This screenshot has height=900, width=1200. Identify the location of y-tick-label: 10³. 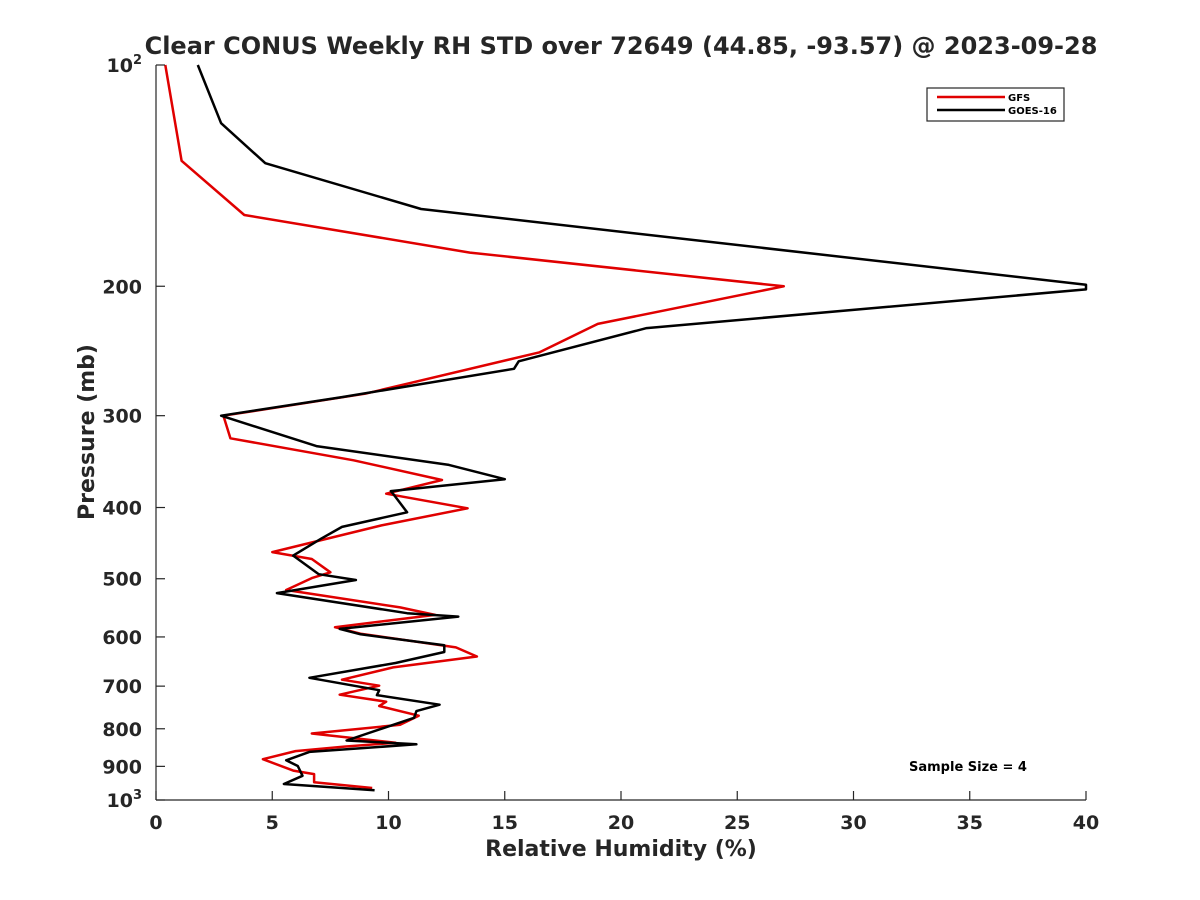
(125, 800).